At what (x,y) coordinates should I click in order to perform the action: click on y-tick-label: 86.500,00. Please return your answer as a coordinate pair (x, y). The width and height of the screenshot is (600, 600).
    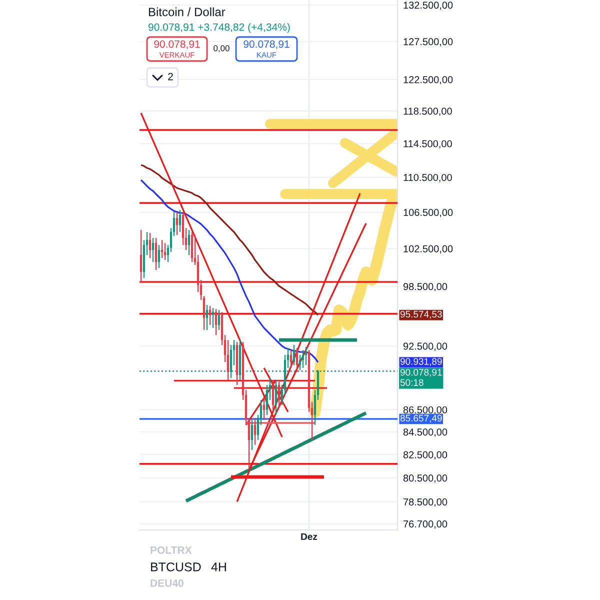
    Looking at the image, I should click on (425, 410).